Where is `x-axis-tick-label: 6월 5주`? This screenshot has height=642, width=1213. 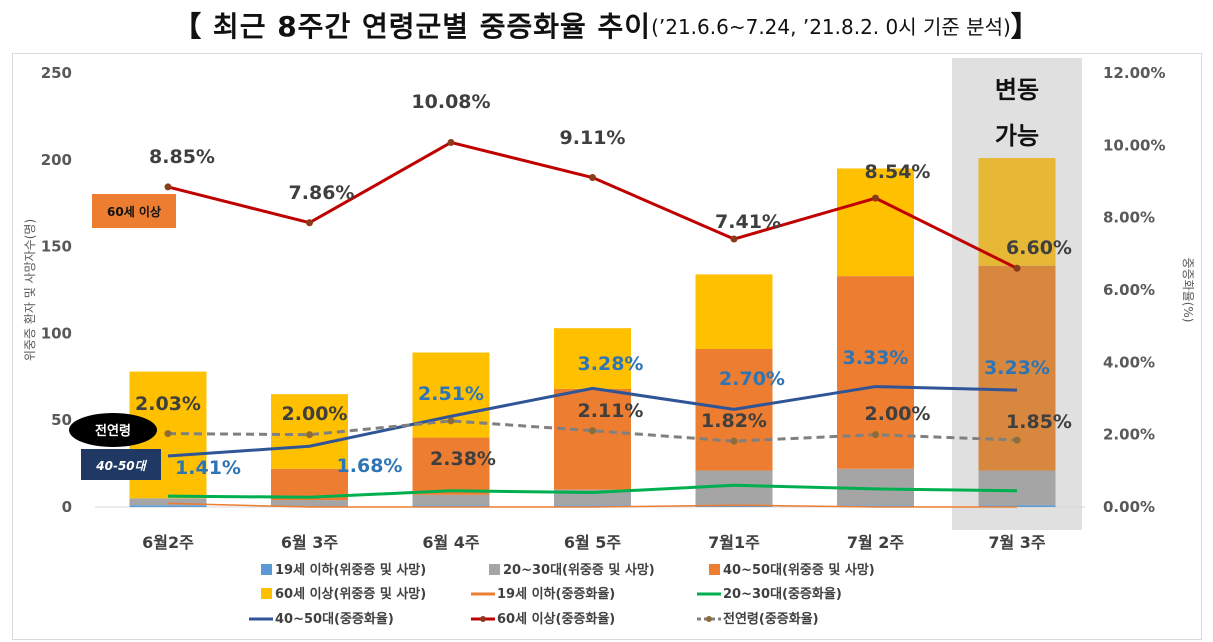
x-axis-tick-label: 6월 5주 is located at coordinates (593, 542).